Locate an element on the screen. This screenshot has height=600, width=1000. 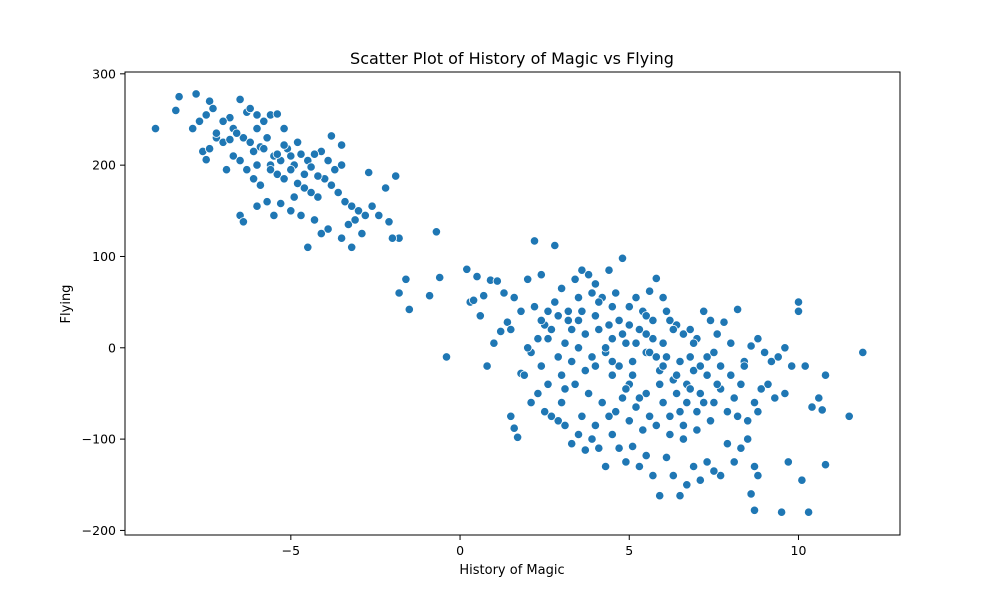
x-axis-label: History of Magic is located at coordinates (511, 570).